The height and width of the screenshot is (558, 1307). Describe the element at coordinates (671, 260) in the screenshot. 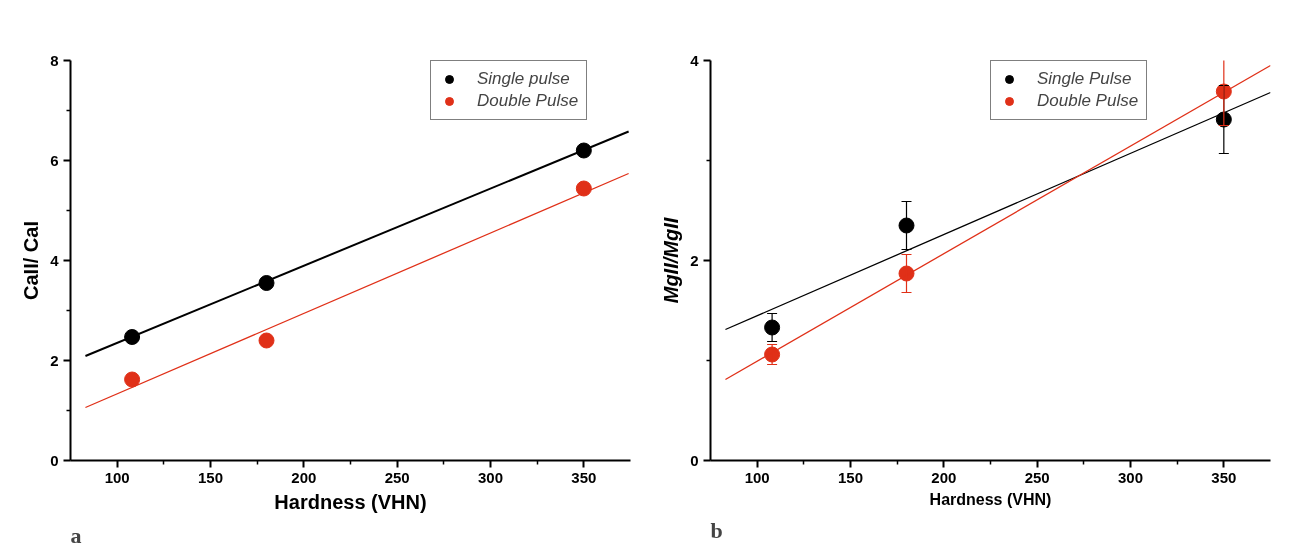

I see `y-axis-title: MgII/MgII` at that location.